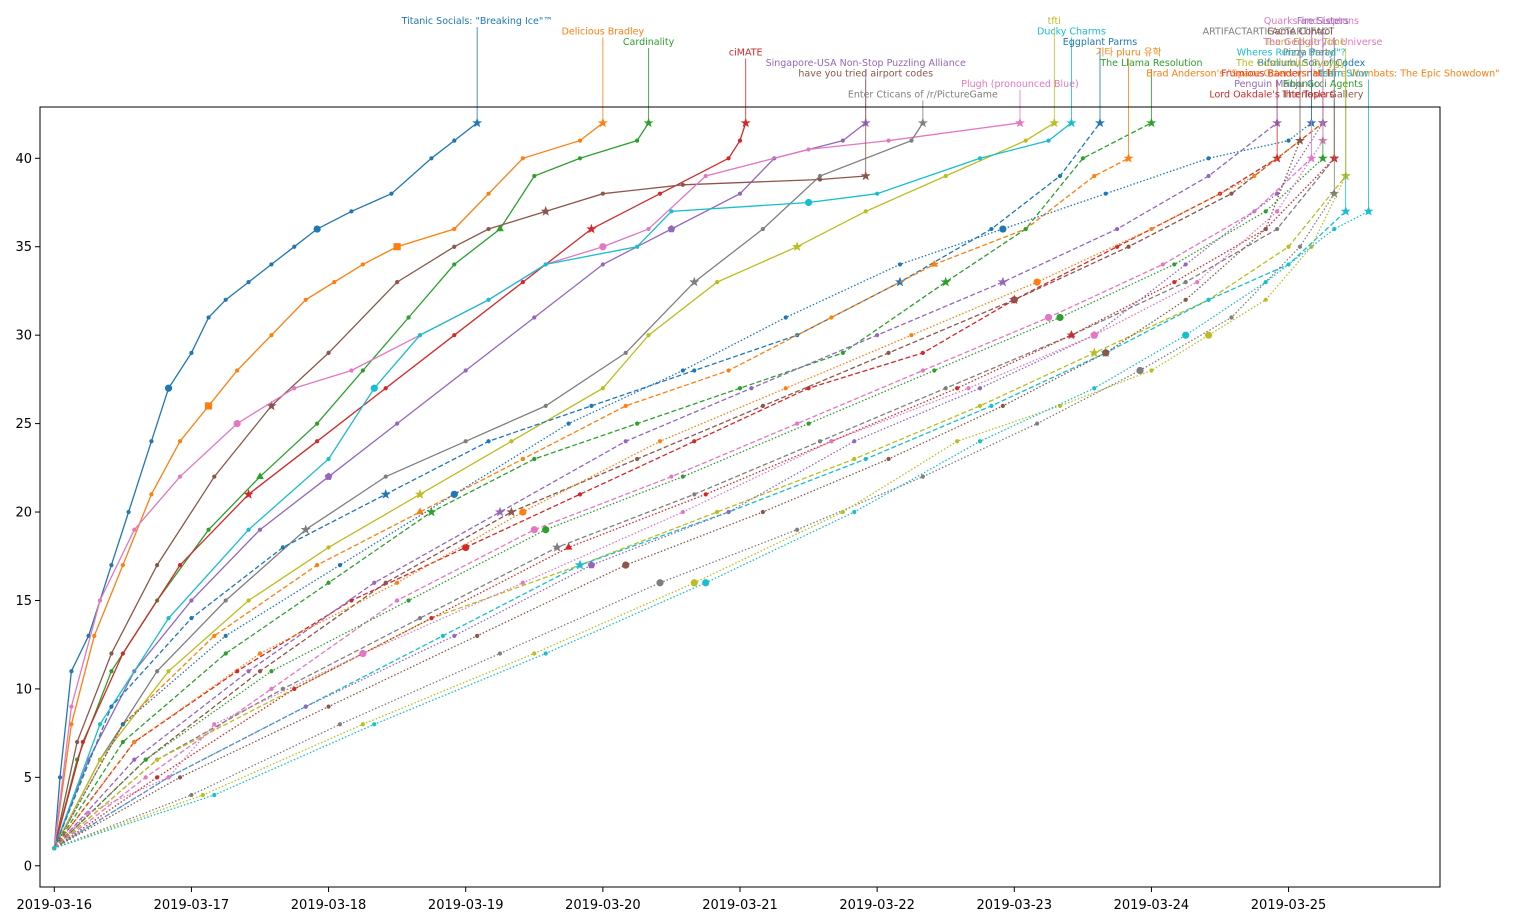 Image resolution: width=1532 pixels, height=924 pixels. What do you see at coordinates (649, 42) in the screenshot?
I see `annotation-cardinality: Cardinality` at bounding box center [649, 42].